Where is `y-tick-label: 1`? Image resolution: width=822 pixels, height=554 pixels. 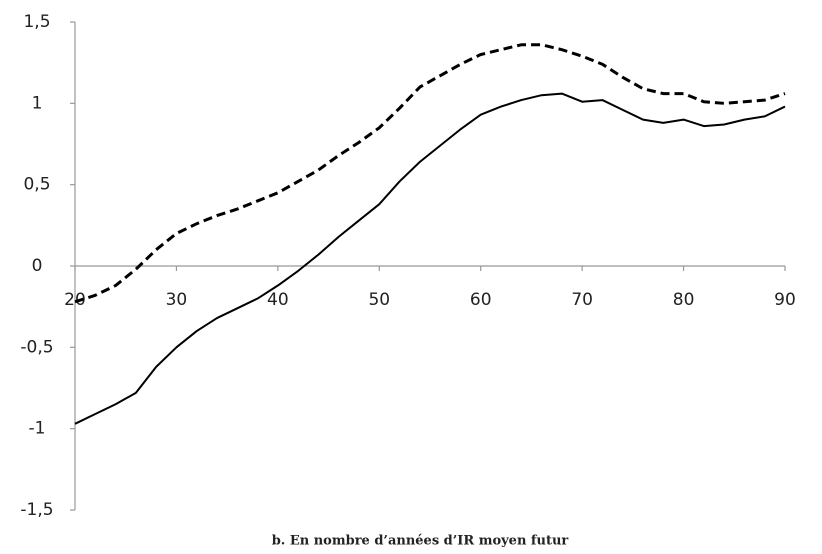
y-tick-label: 1 is located at coordinates (37, 103).